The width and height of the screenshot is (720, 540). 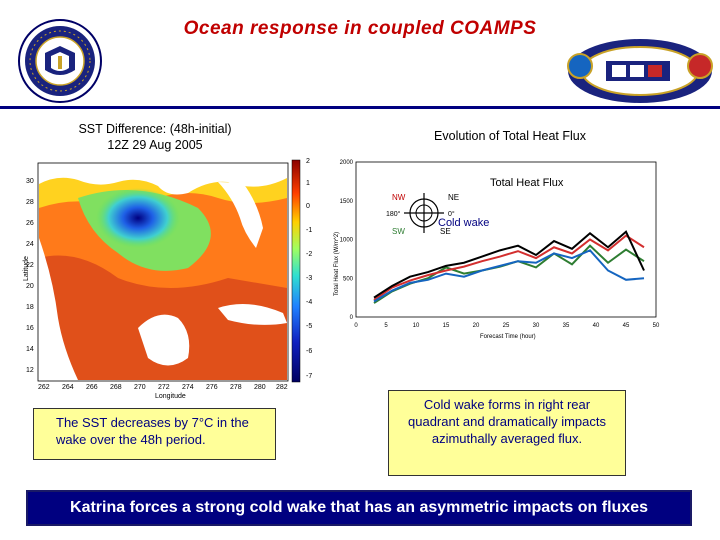 I want to click on y-tick-label: 500, so click(x=348, y=279).